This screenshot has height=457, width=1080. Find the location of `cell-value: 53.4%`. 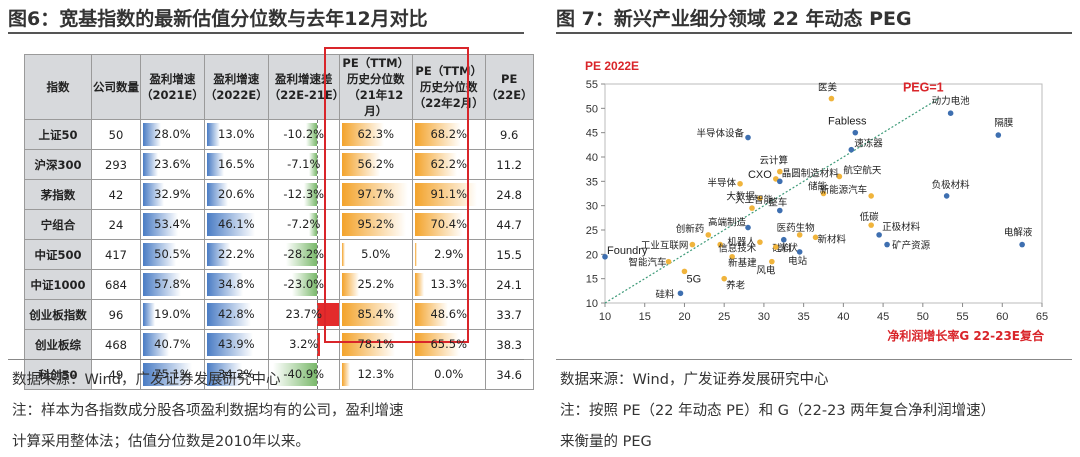

cell-value: 53.4% is located at coordinates (172, 224).